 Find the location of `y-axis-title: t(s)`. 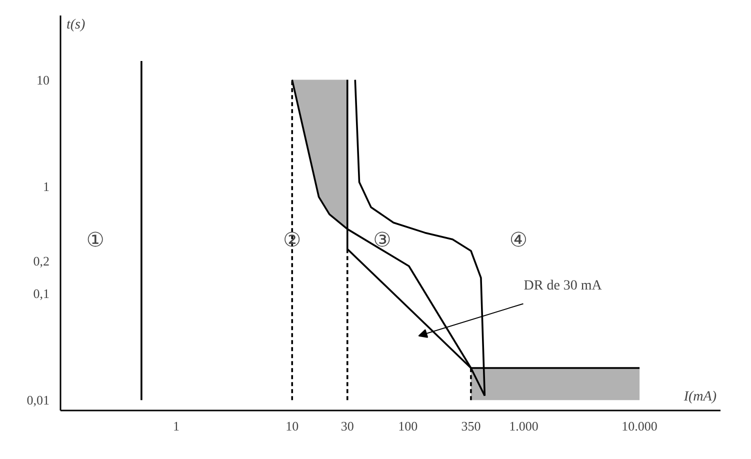

y-axis-title: t(s) is located at coordinates (76, 25).